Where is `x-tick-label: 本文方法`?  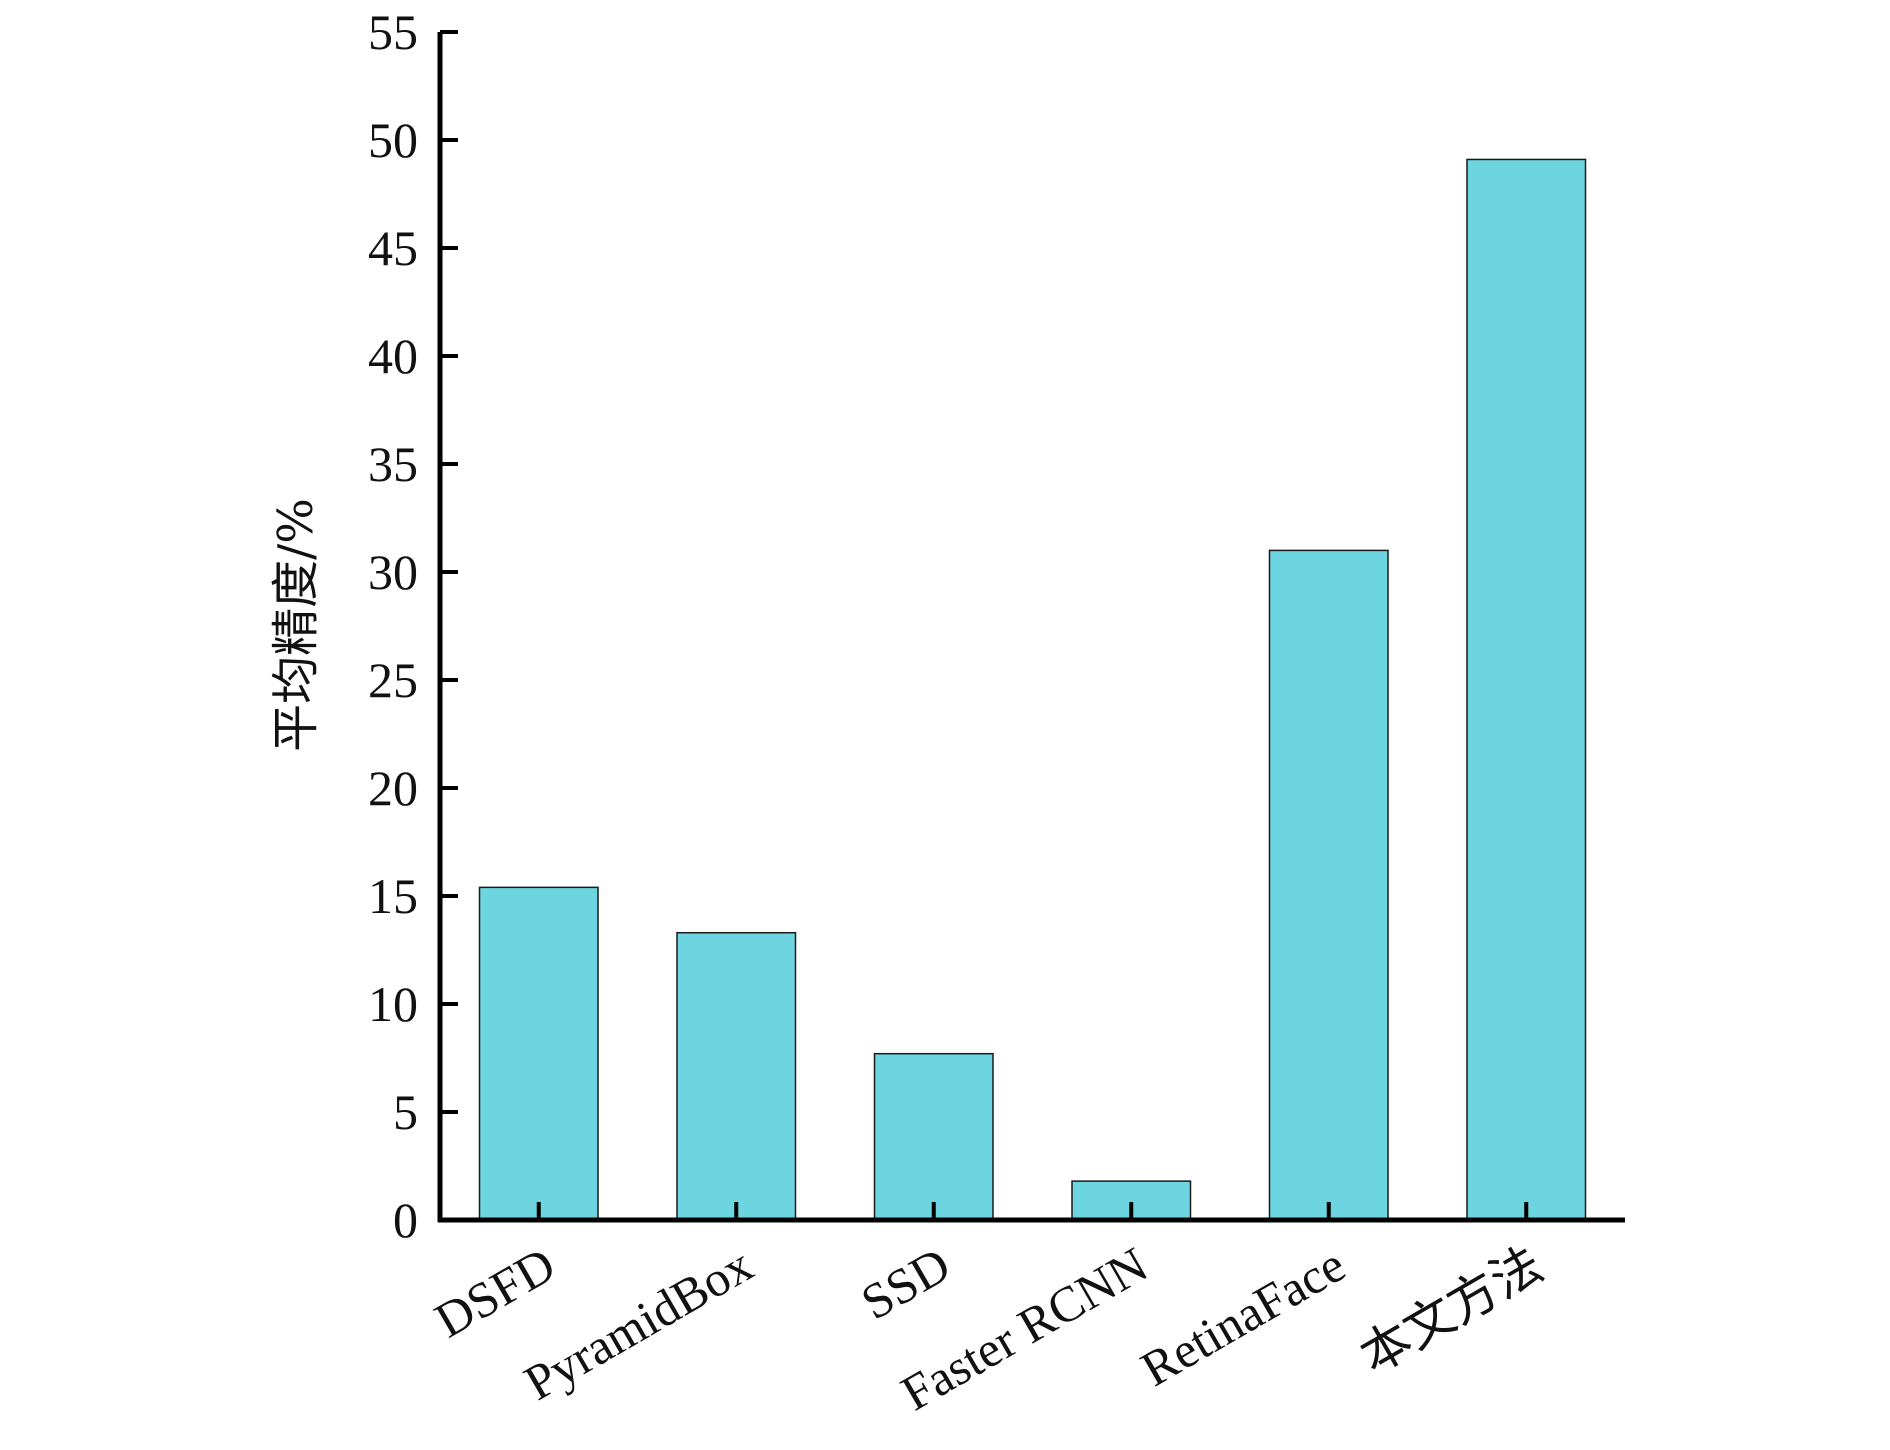 x-tick-label: 本文方法 is located at coordinates (1451, 1310).